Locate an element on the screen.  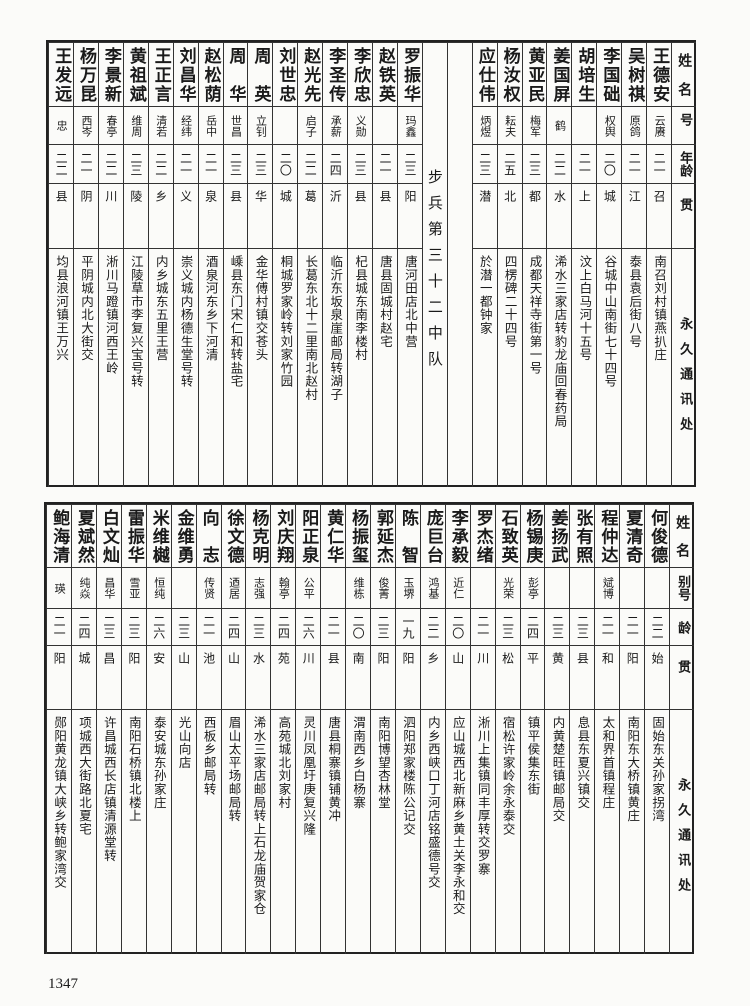
header-native-cell: 籍贯 is located at coordinates (683, 215).